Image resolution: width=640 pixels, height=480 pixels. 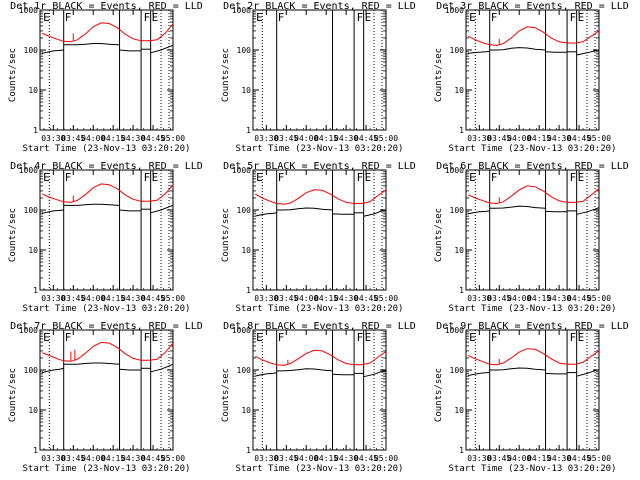 I want to click on panel-title: Det 2r BLACK = Events, RED = LLD, so click(x=319, y=6).